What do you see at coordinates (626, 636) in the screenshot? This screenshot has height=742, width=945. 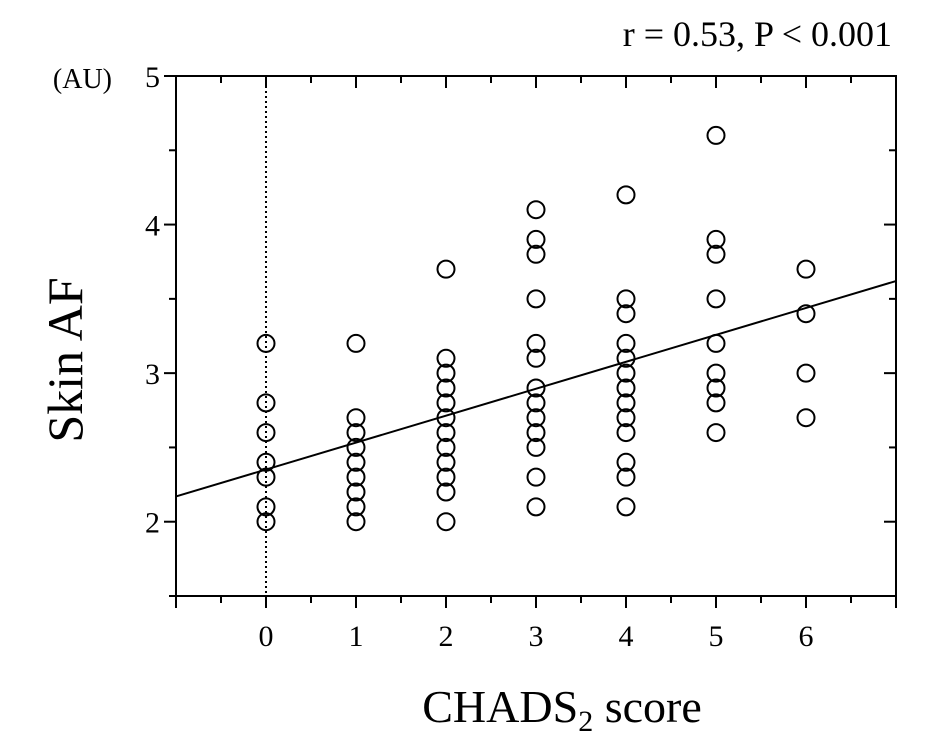 I see `x-tick-label: 4` at bounding box center [626, 636].